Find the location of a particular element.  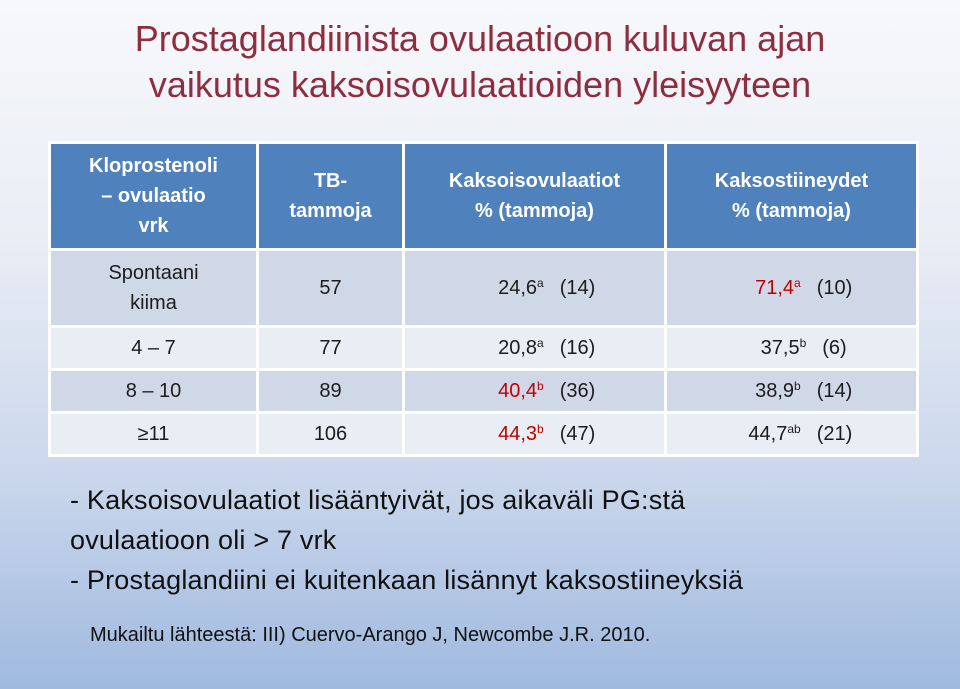

twin-ovulation-value: 20,8 is located at coordinates (518, 347).